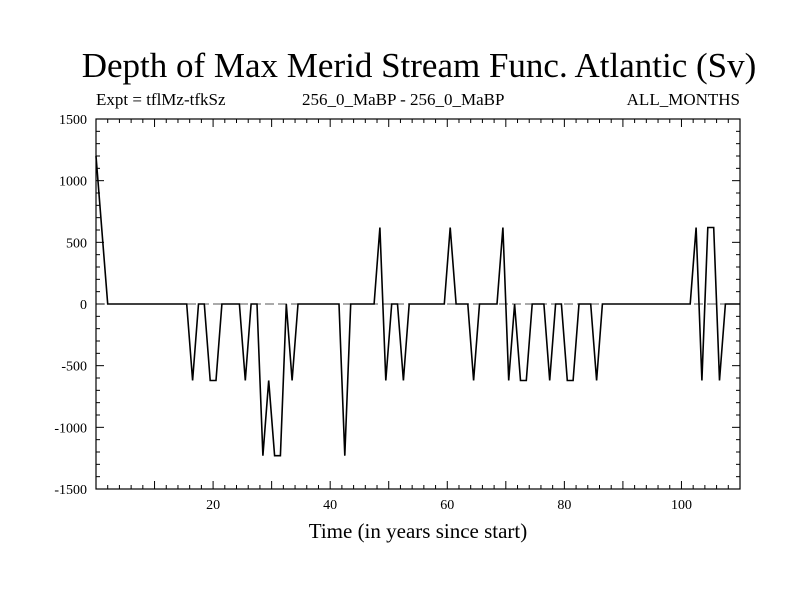 The height and width of the screenshot is (600, 800). Describe the element at coordinates (161, 99) in the screenshot. I see `experiment-label: Expt = tflMz-tfkSz` at that location.